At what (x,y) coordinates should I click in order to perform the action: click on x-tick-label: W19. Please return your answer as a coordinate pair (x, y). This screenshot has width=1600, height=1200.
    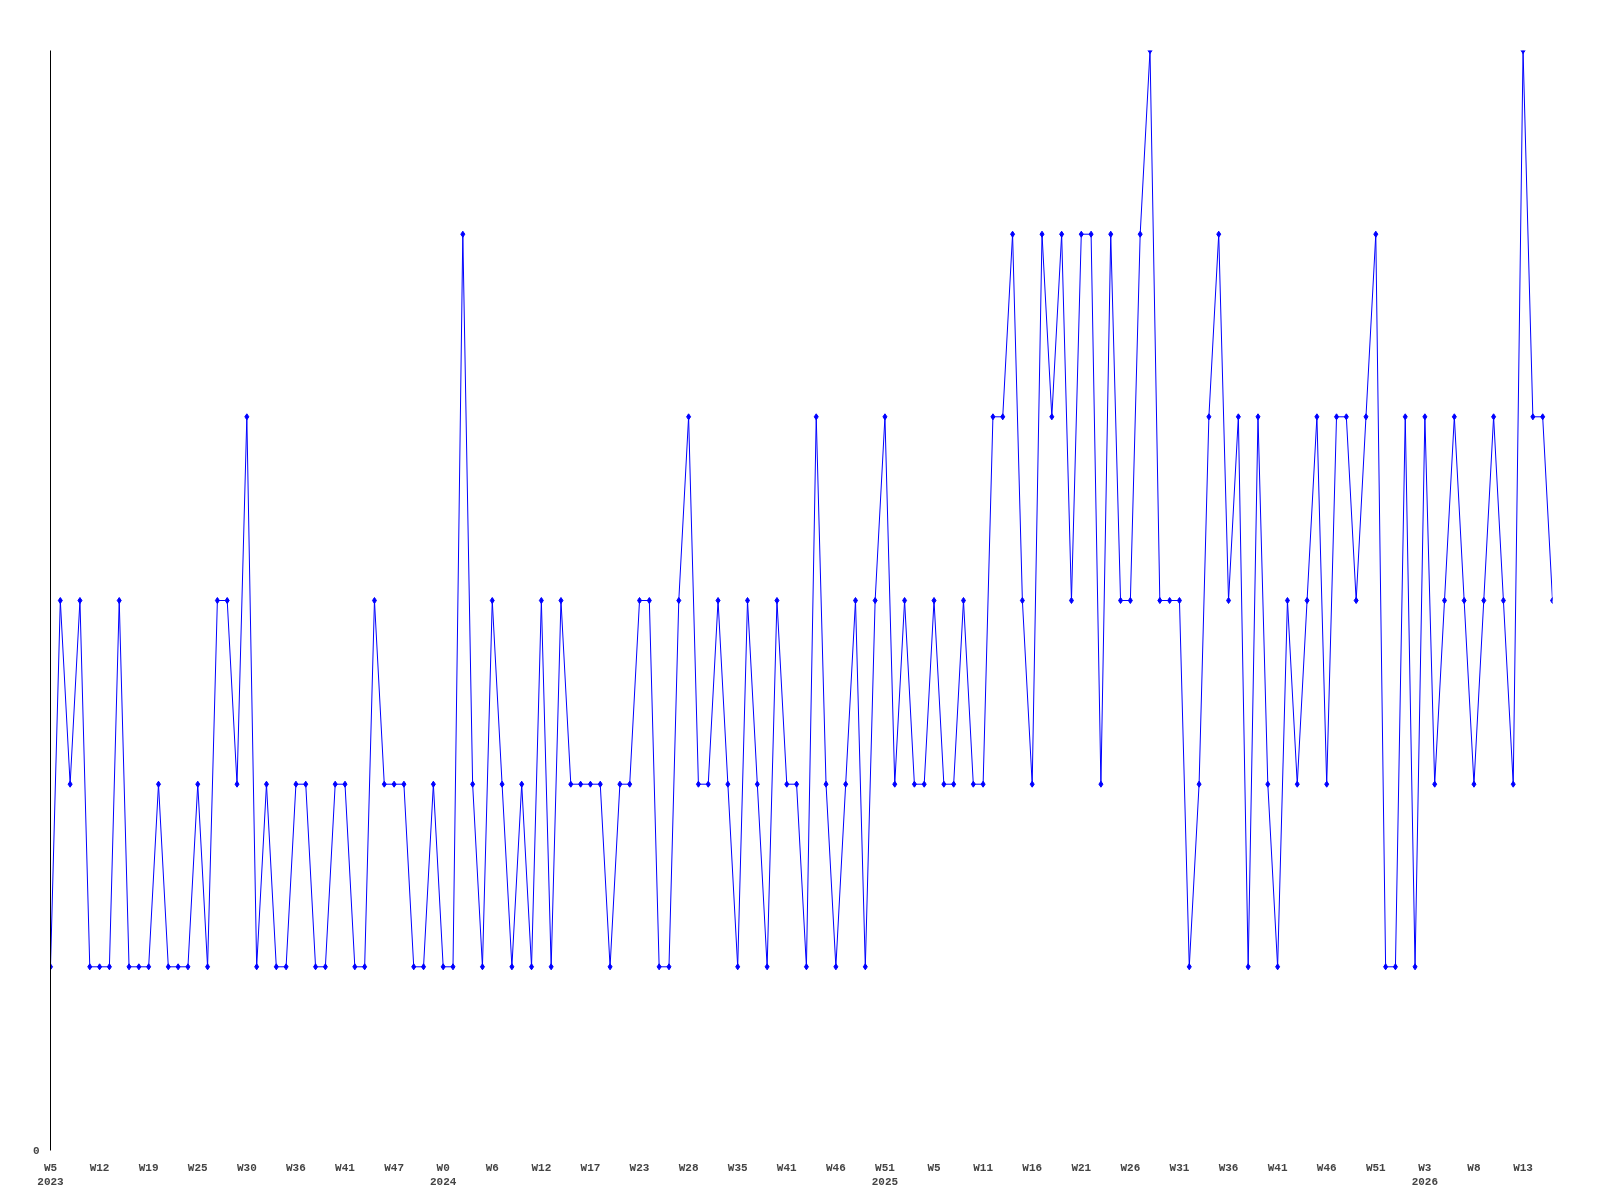
    Looking at the image, I should click on (148, 1167).